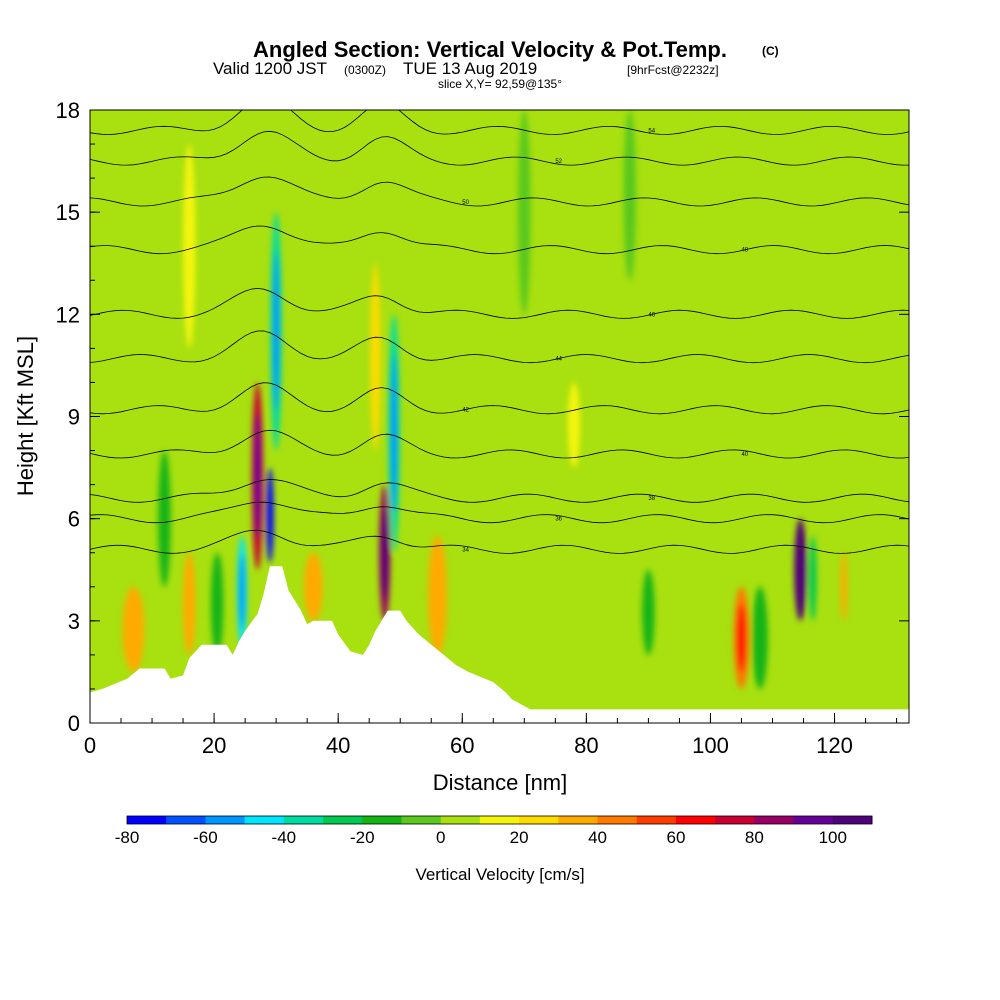 The image size is (1000, 1000). I want to click on colorbar-tick-label: -20, so click(362, 837).